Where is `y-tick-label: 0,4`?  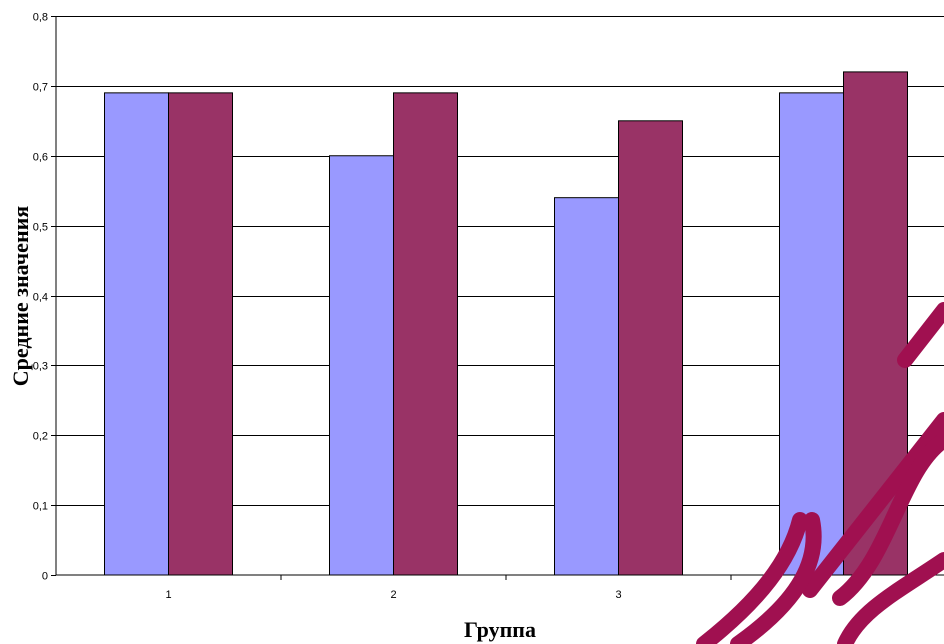 y-tick-label: 0,4 is located at coordinates (40, 298).